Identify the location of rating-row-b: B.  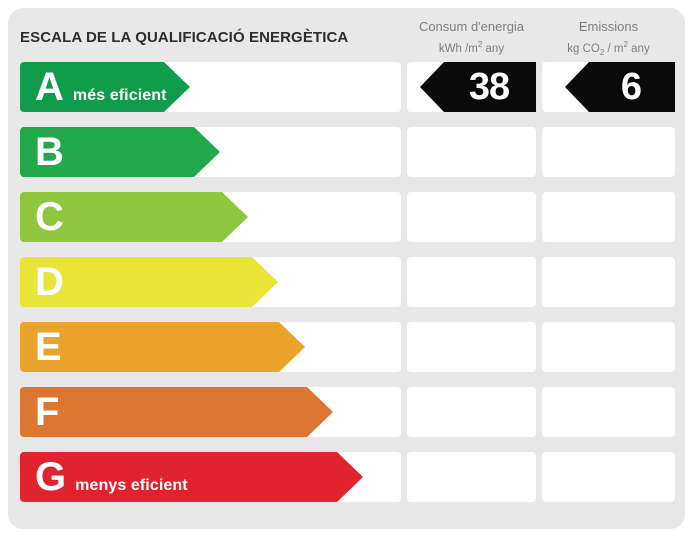
(346, 152).